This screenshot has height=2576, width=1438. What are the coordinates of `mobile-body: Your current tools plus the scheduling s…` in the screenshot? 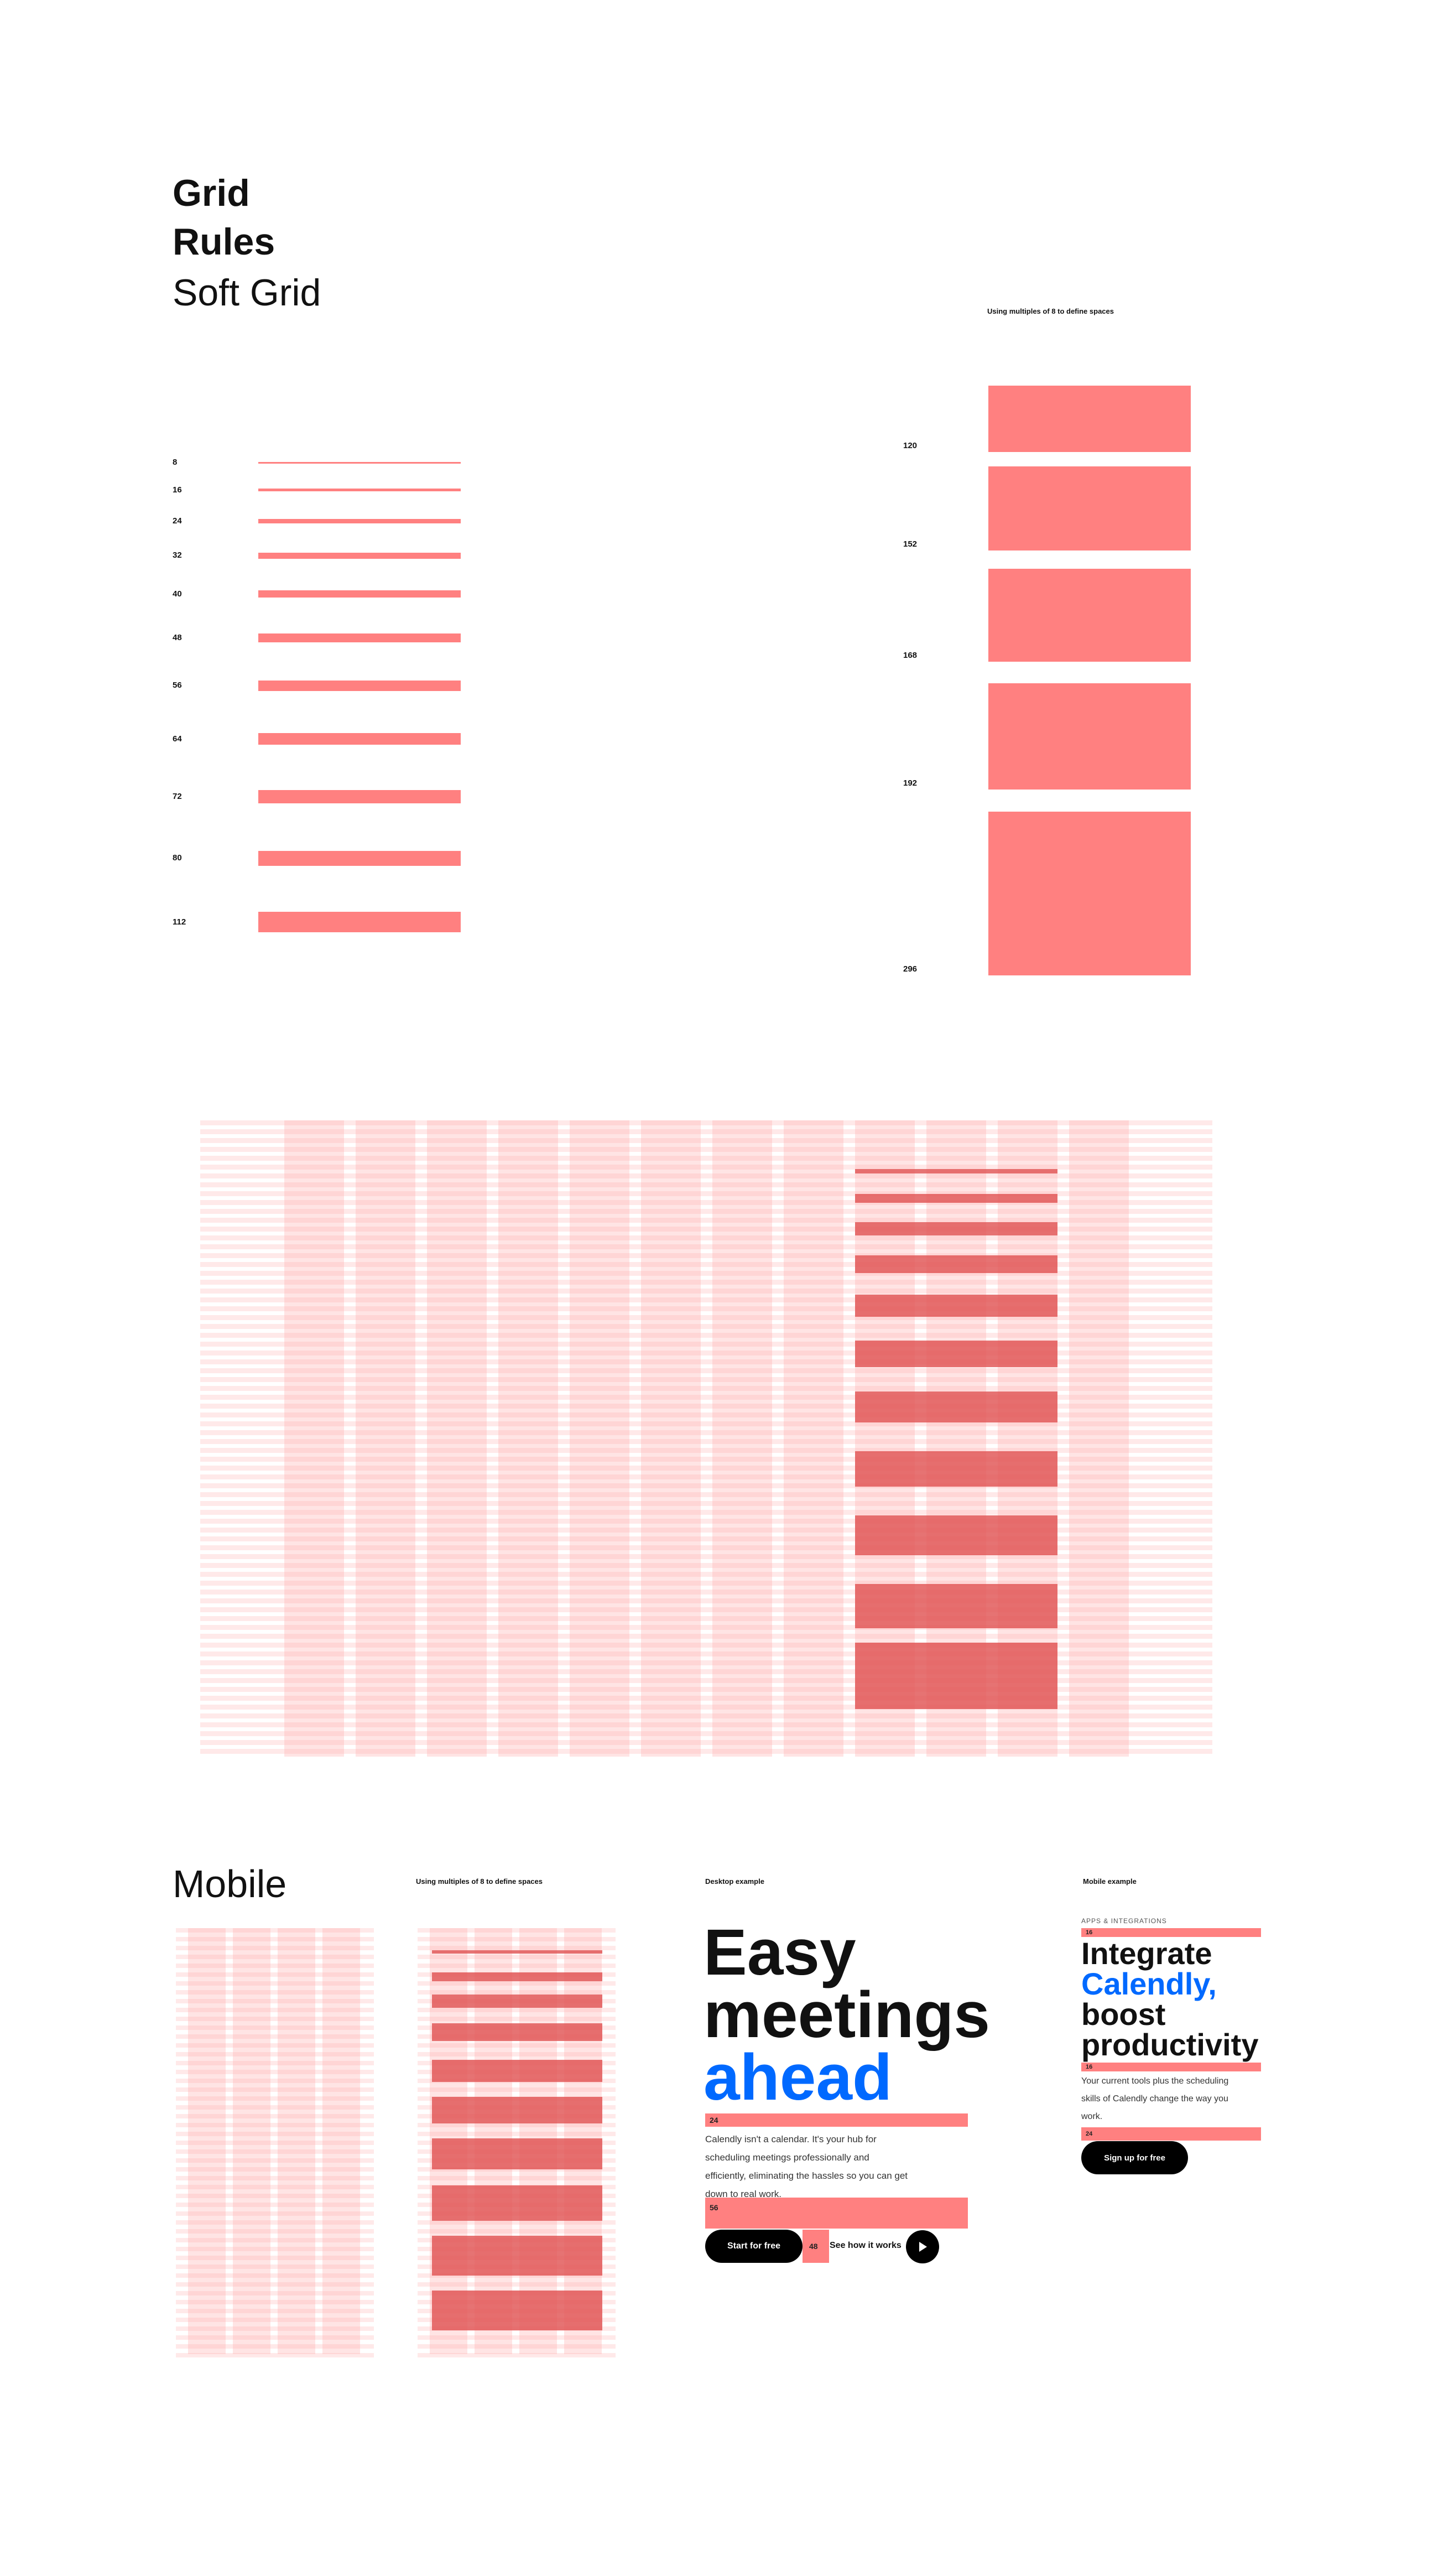 It's located at (1154, 2099).